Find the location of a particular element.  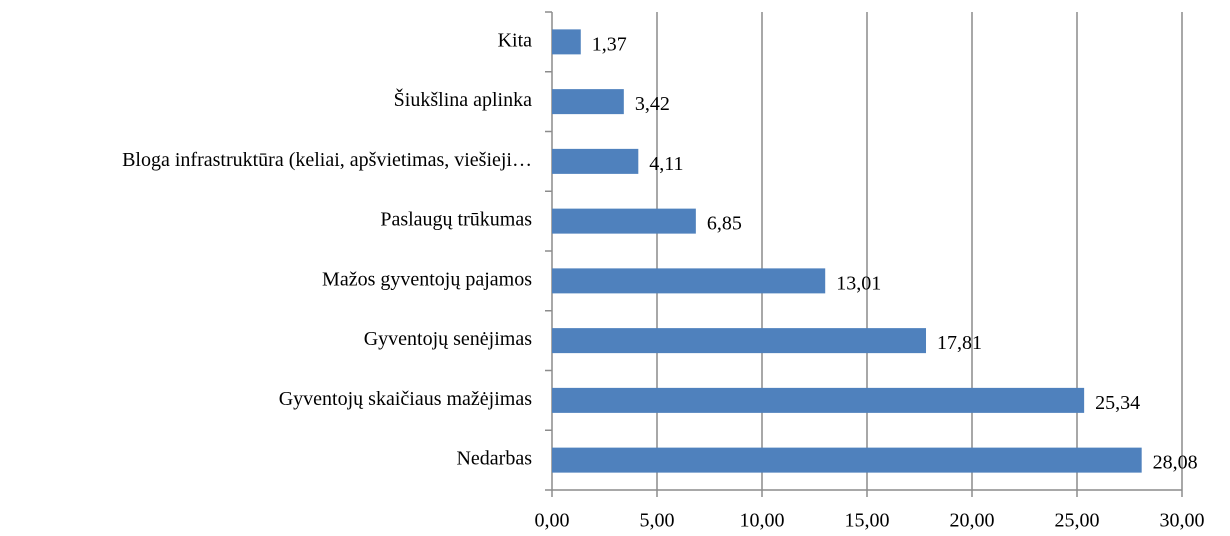

x-tick-label: 30,00 is located at coordinates (1182, 521).